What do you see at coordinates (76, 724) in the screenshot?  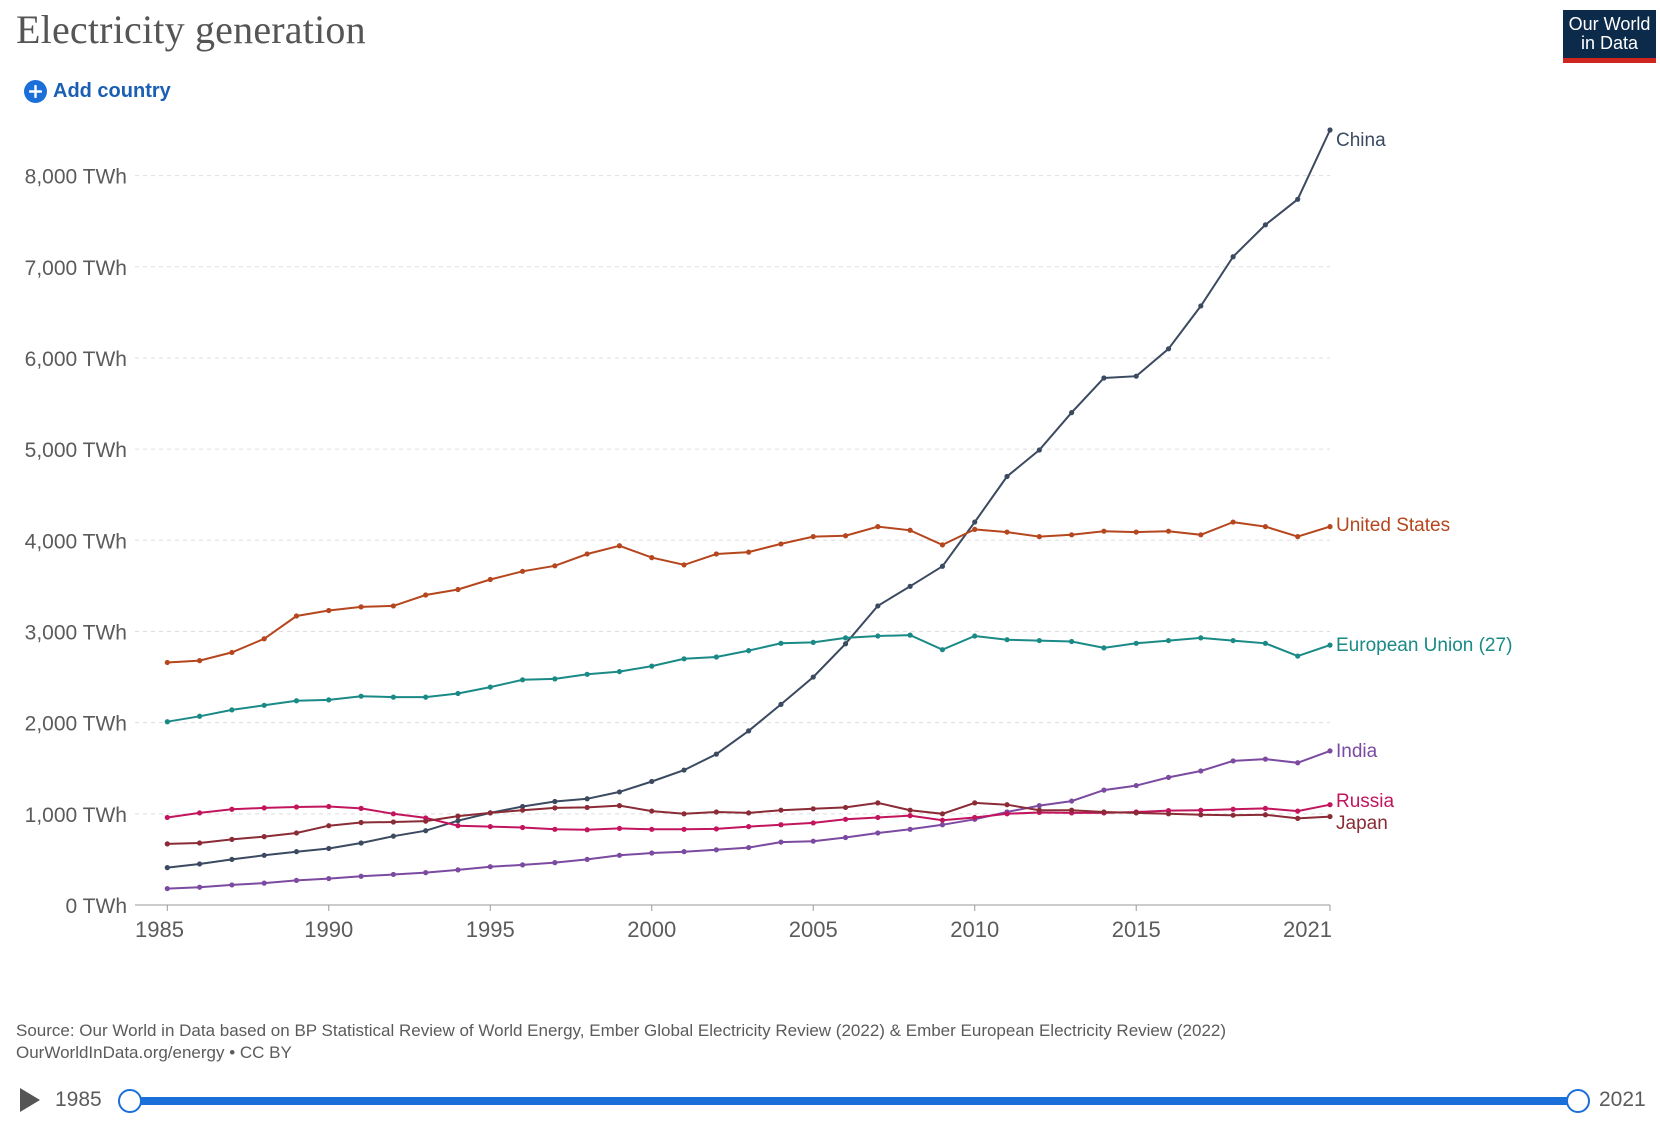 I see `y-tick-label: 2,000 TWh` at bounding box center [76, 724].